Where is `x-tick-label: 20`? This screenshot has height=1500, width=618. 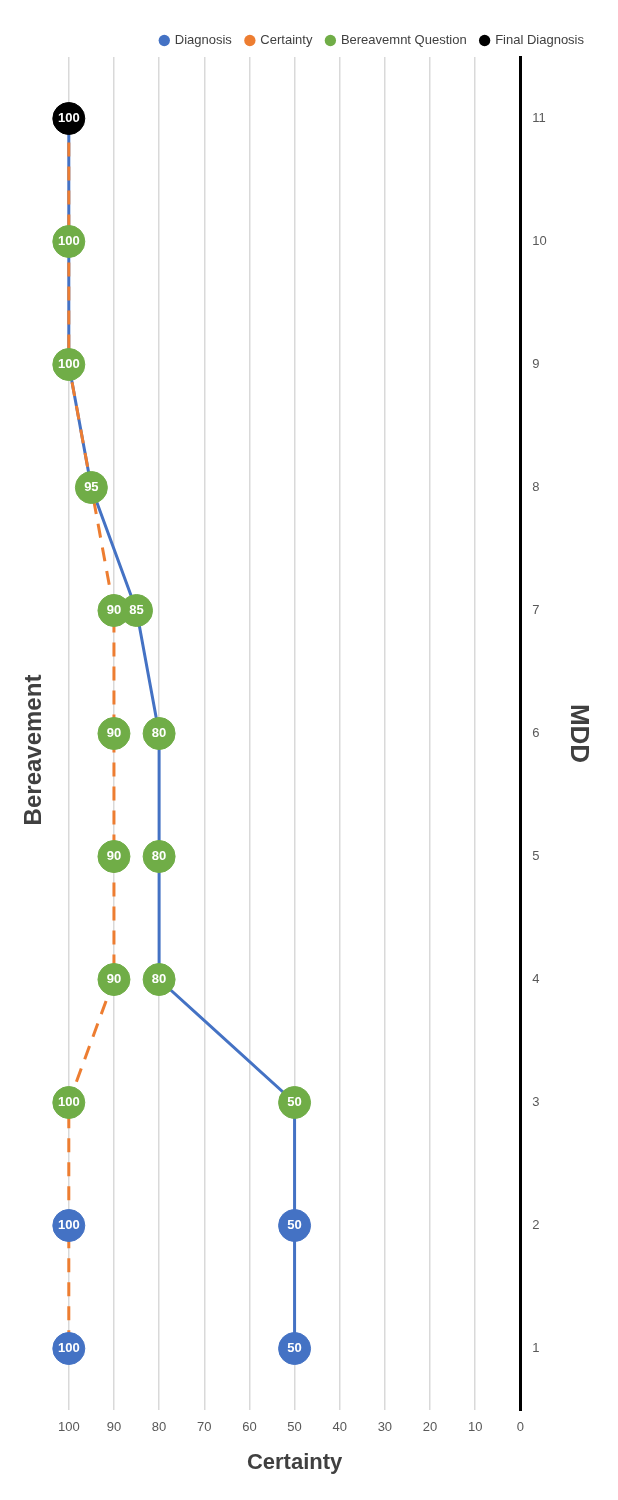 x-tick-label: 20 is located at coordinates (430, 1427).